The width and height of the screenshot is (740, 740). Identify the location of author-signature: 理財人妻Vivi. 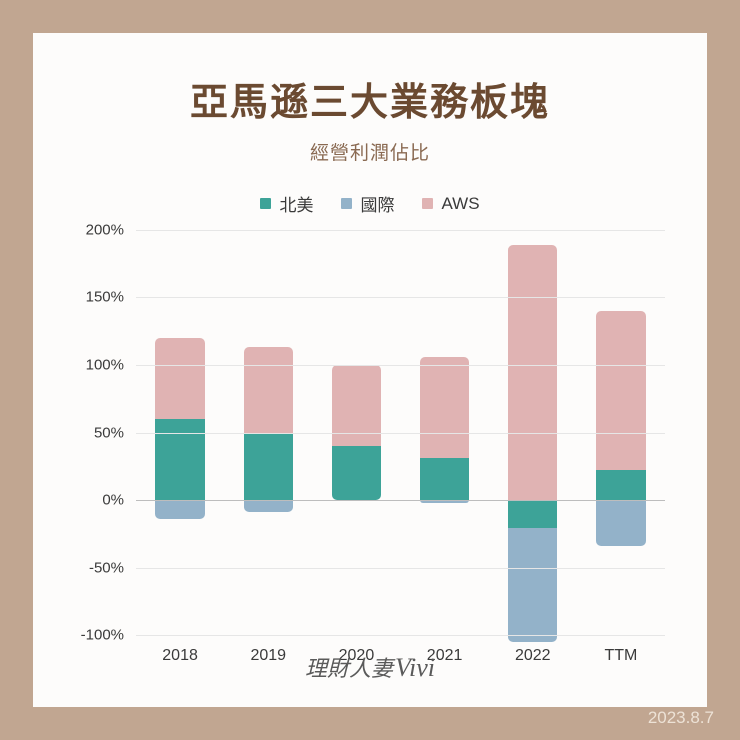
(370, 667).